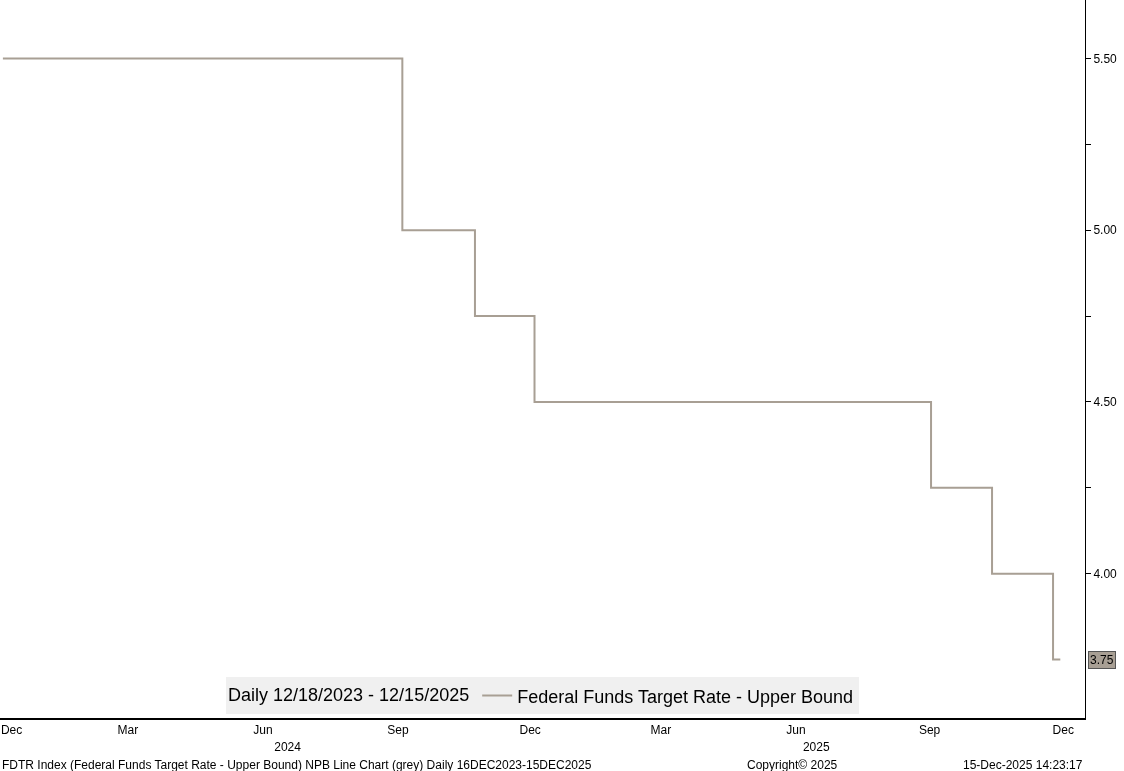 The height and width of the screenshot is (771, 1124). I want to click on annotation: 3.75, so click(1102, 660).